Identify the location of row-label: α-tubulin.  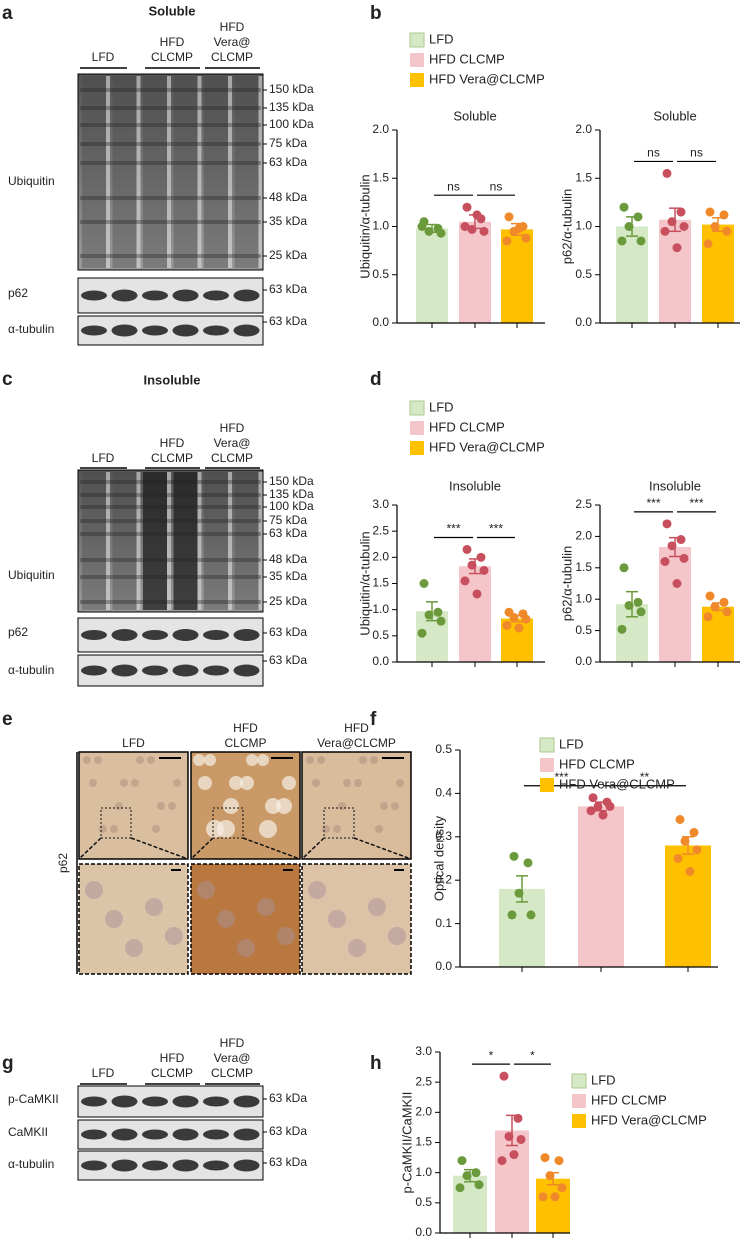
(31, 670).